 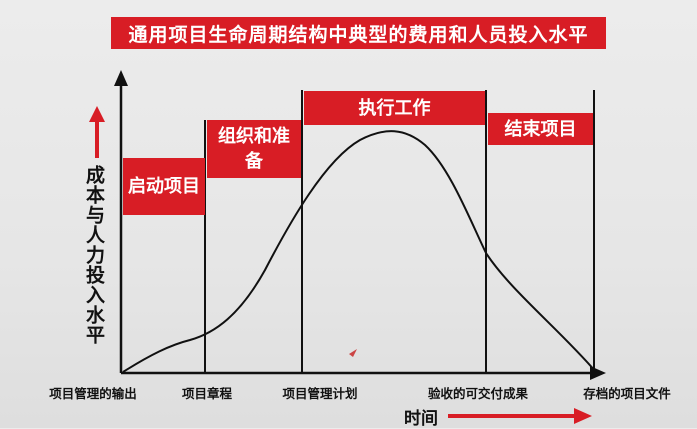 What do you see at coordinates (93, 393) in the screenshot?
I see `milestone-label-output: 项目管理的输出` at bounding box center [93, 393].